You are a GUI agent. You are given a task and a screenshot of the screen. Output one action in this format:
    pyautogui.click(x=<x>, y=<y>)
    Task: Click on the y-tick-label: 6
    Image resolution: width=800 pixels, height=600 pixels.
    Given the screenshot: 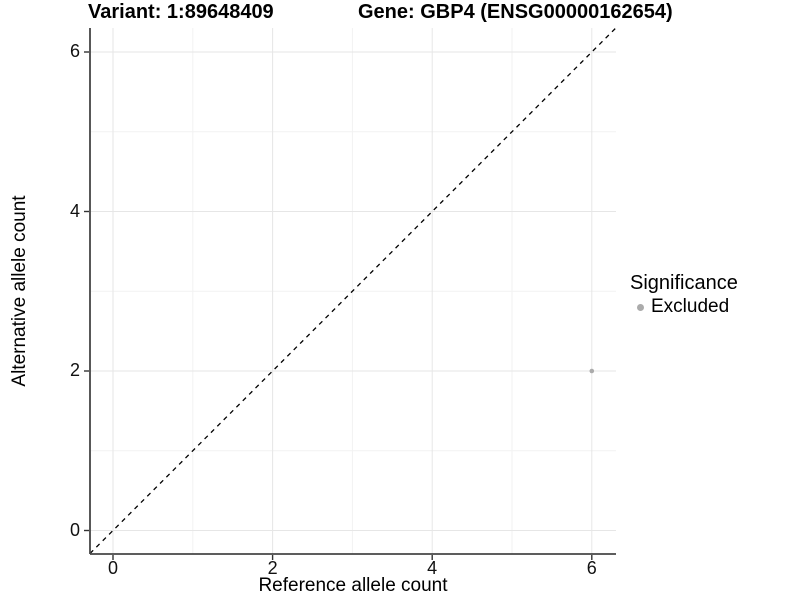 What is the action you would take?
    pyautogui.click(x=74, y=51)
    